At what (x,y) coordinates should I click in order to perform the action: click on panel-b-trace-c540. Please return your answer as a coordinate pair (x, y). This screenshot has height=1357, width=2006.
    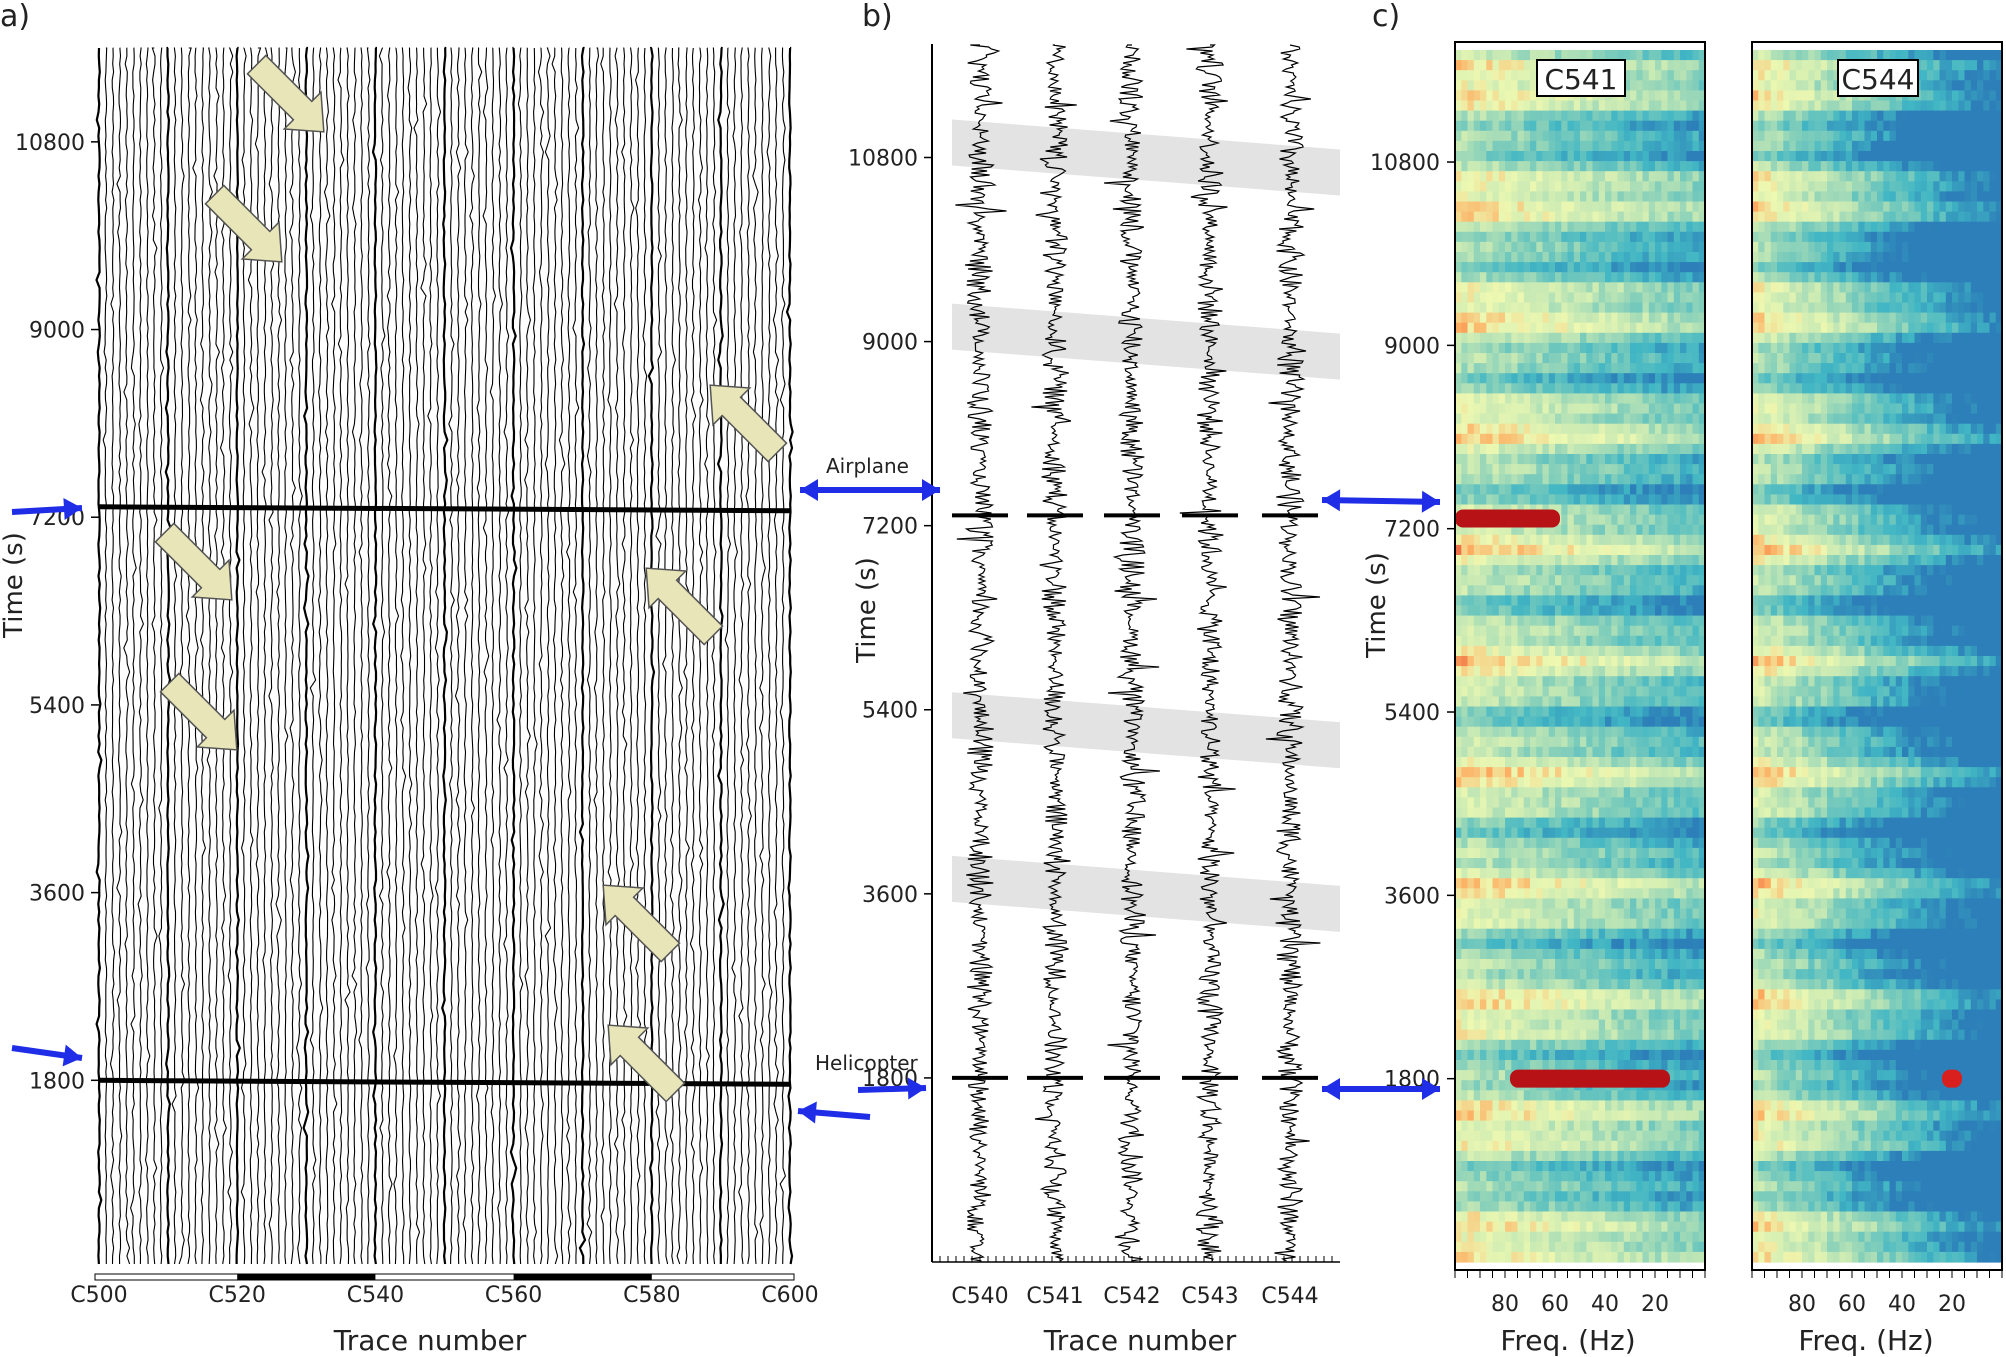
    Looking at the image, I should click on (981, 653).